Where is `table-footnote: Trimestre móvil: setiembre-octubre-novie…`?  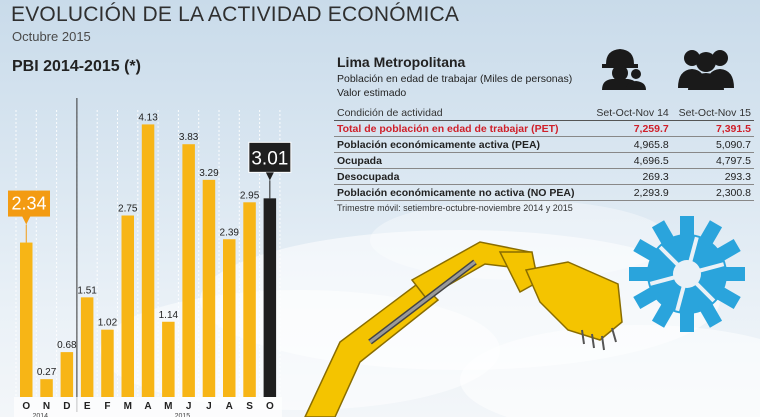 table-footnote: Trimestre móvil: setiembre-octubre-novie… is located at coordinates (455, 208).